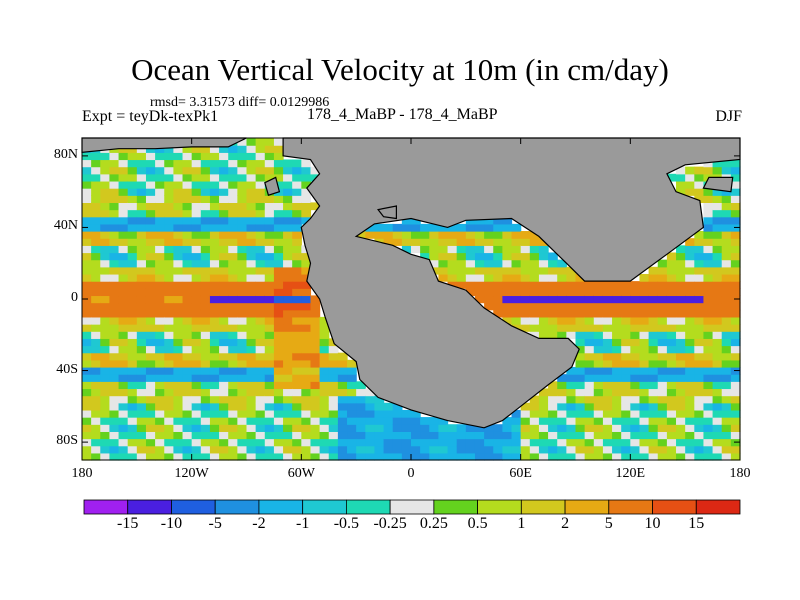  I want to click on colorbar-label: 0.5, so click(477, 523).